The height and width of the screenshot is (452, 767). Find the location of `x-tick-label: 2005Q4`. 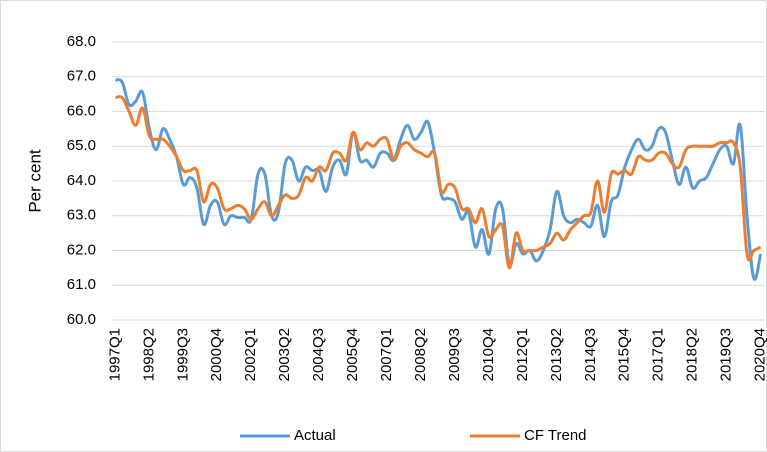

x-tick-label: 2005Q4 is located at coordinates (352, 354).